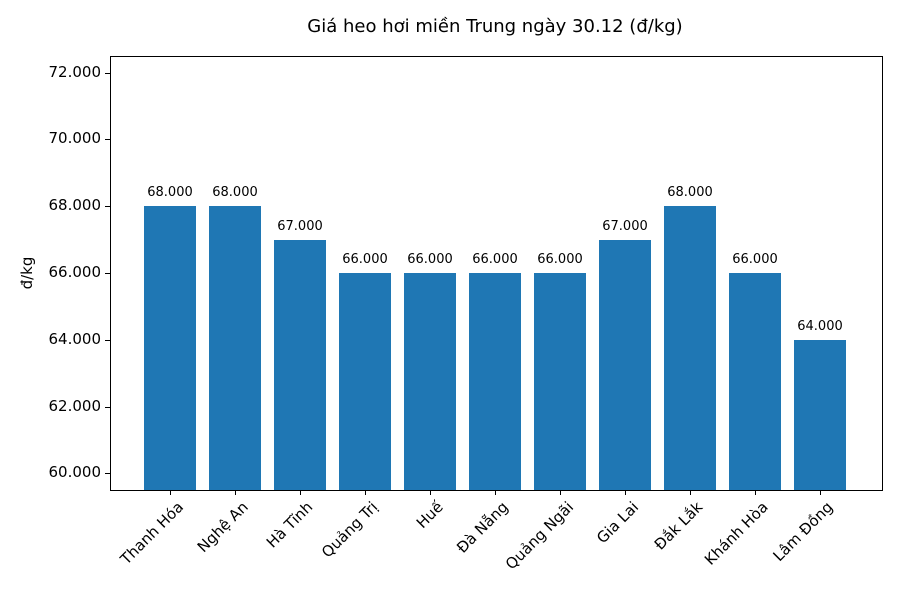  What do you see at coordinates (289, 525) in the screenshot?
I see `x-tick-label: Hà Tĩnh` at bounding box center [289, 525].